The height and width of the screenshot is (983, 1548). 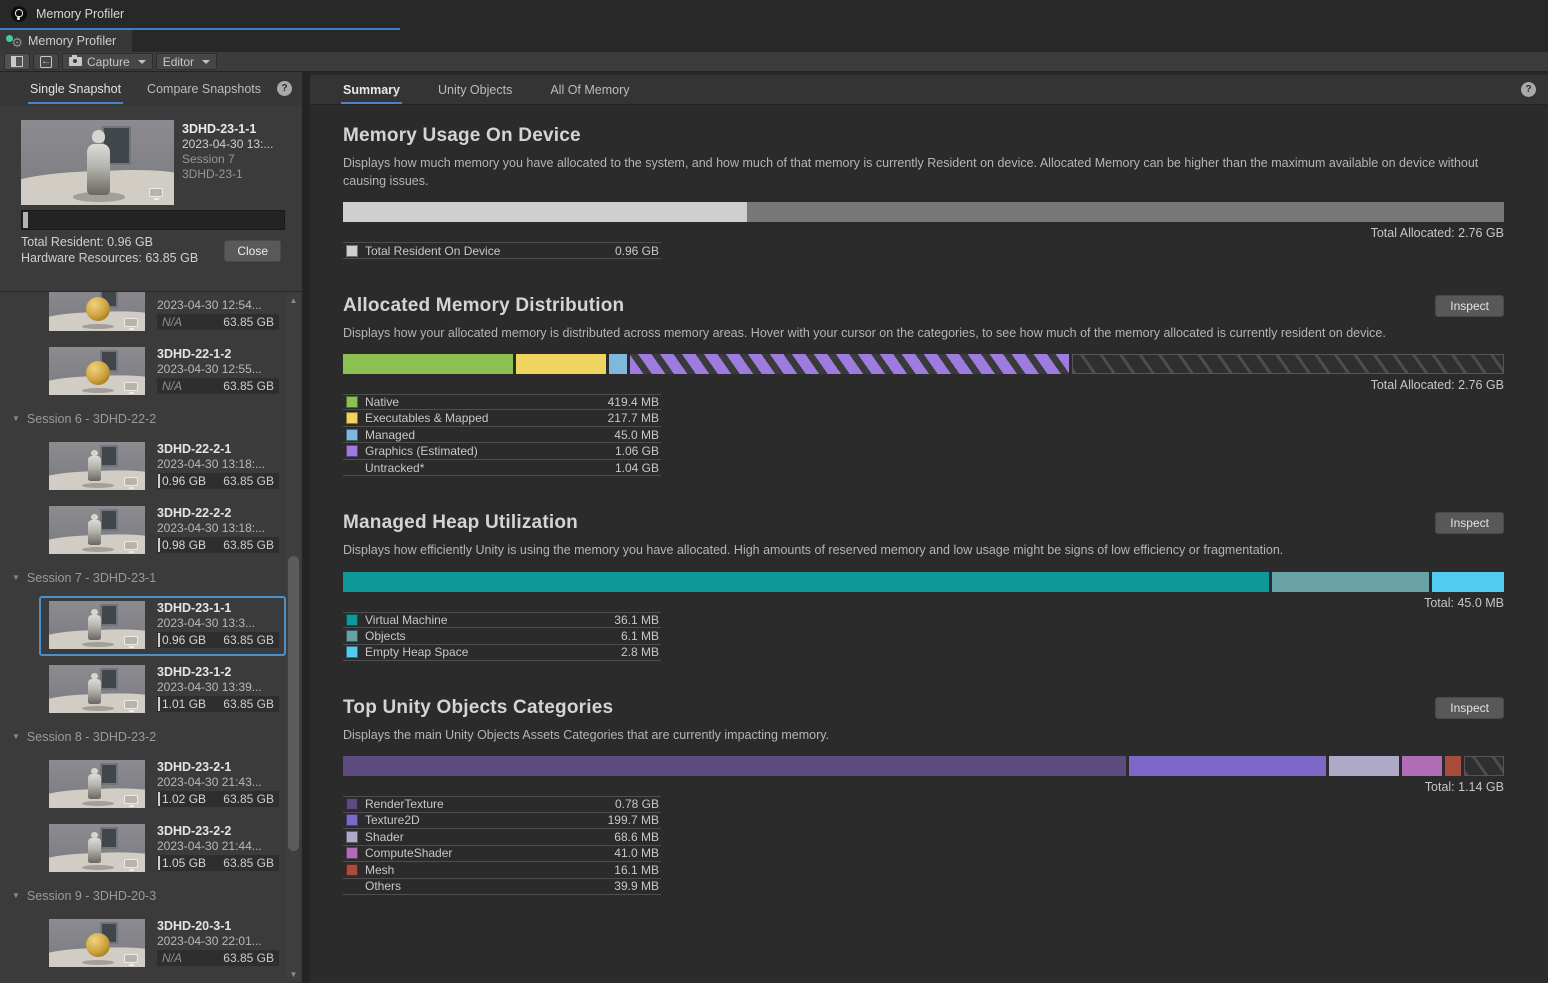 What do you see at coordinates (186, 61) in the screenshot?
I see `editor-dropdown: Editor` at bounding box center [186, 61].